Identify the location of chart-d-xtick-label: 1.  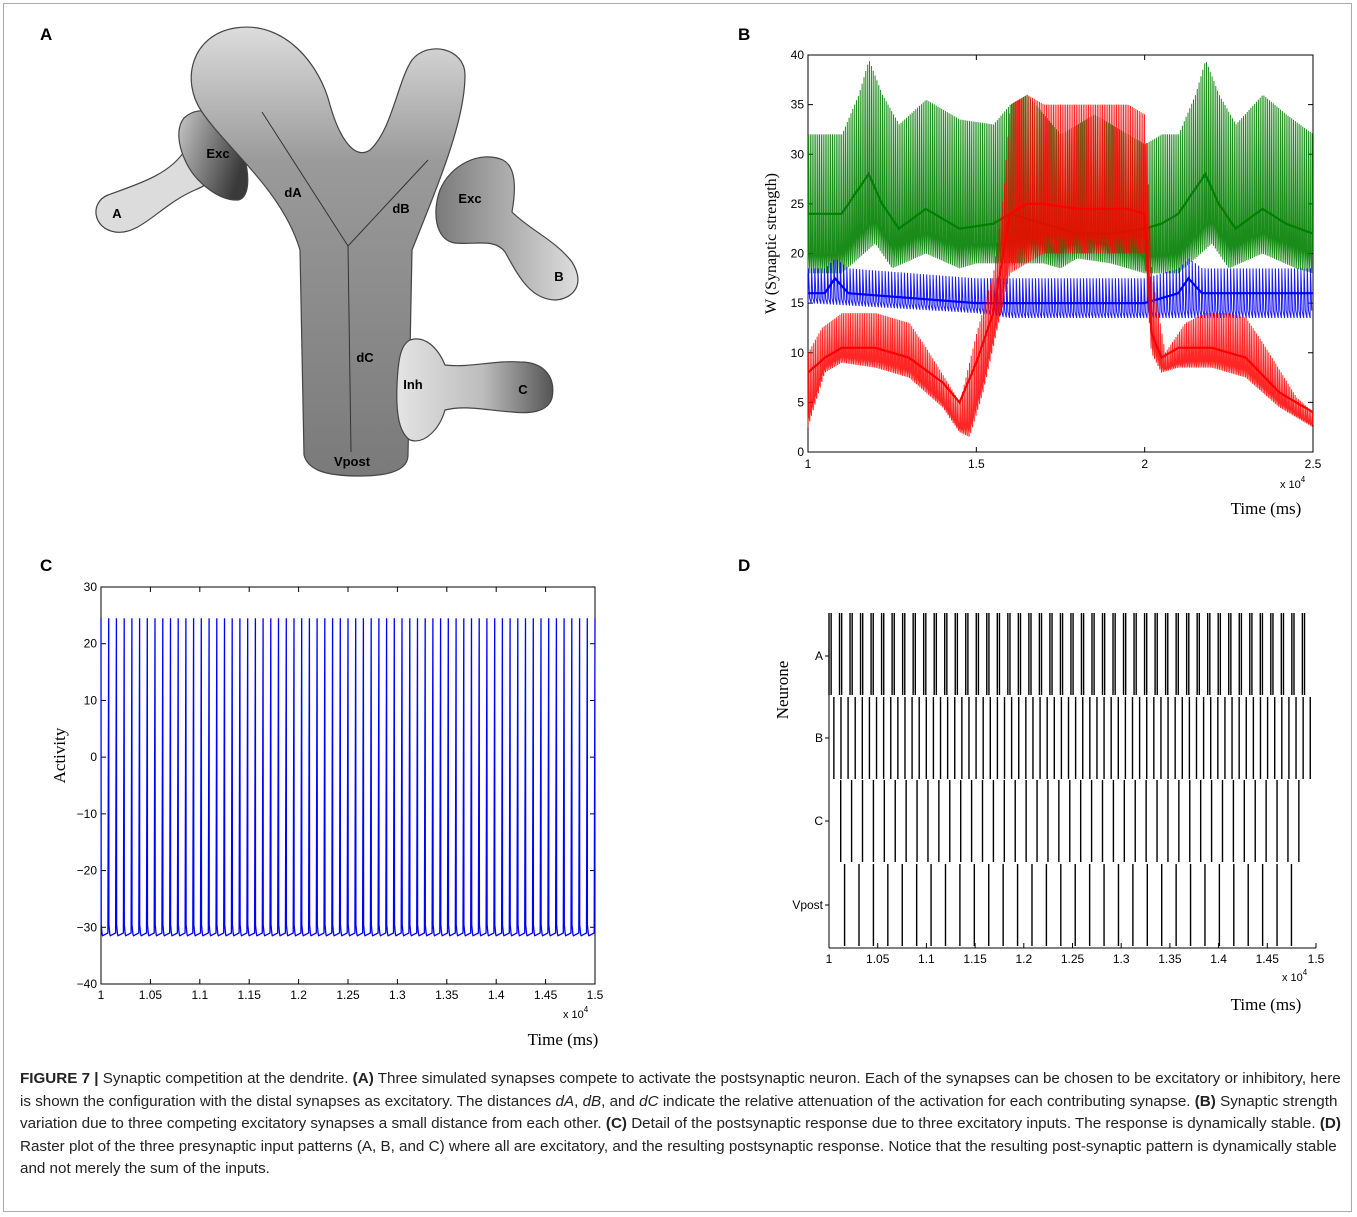
(829, 959).